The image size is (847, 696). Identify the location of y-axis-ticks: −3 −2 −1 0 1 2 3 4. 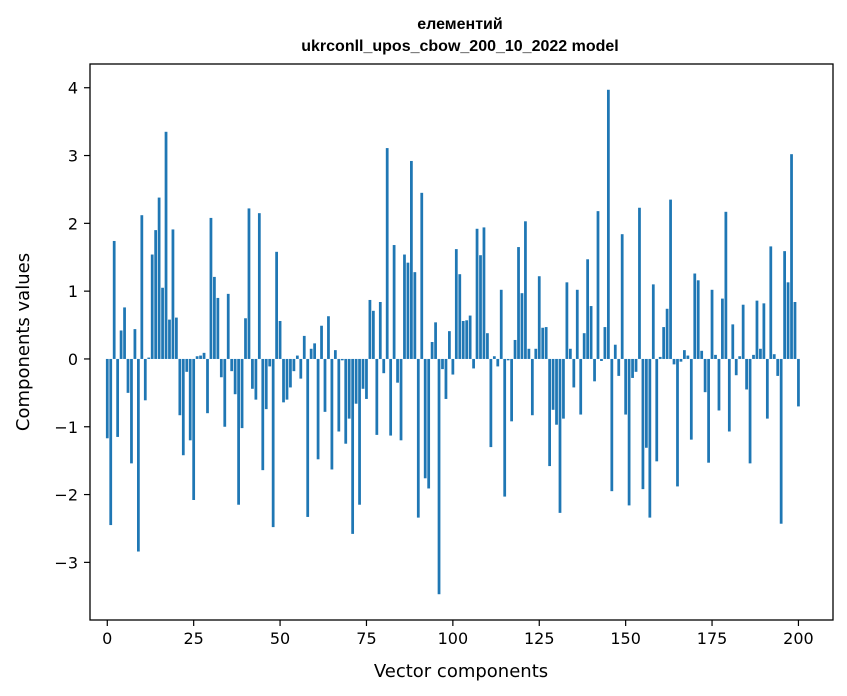
(72, 325).